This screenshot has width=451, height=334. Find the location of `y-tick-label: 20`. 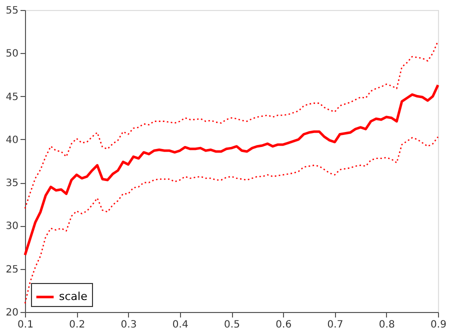

y-tick-label: 20 is located at coordinates (12, 313).